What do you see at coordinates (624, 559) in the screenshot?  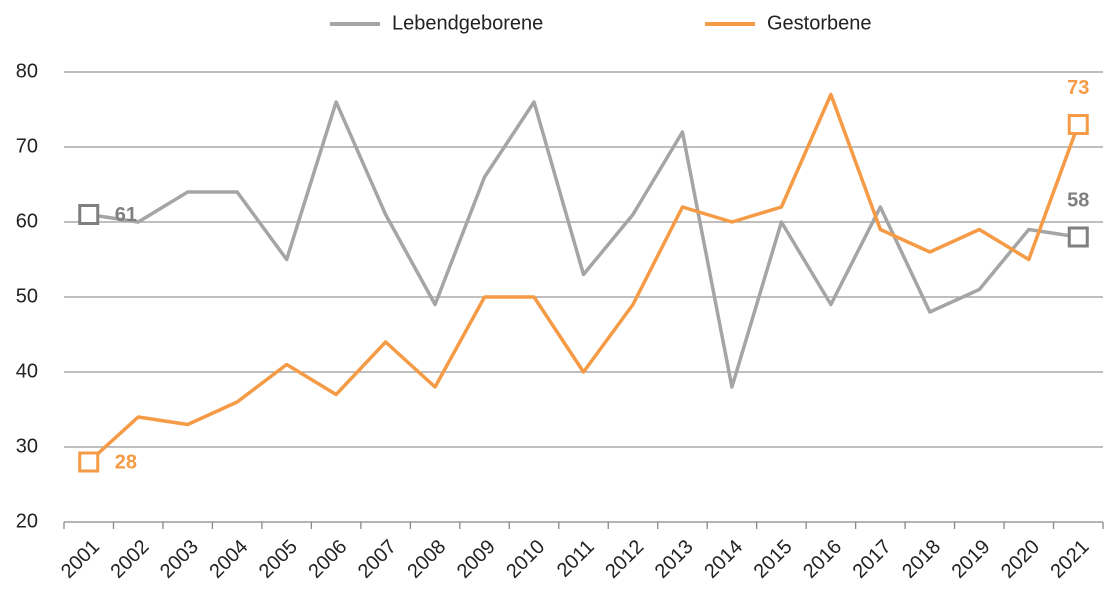 I see `x-tick-label: 2012` at bounding box center [624, 559].